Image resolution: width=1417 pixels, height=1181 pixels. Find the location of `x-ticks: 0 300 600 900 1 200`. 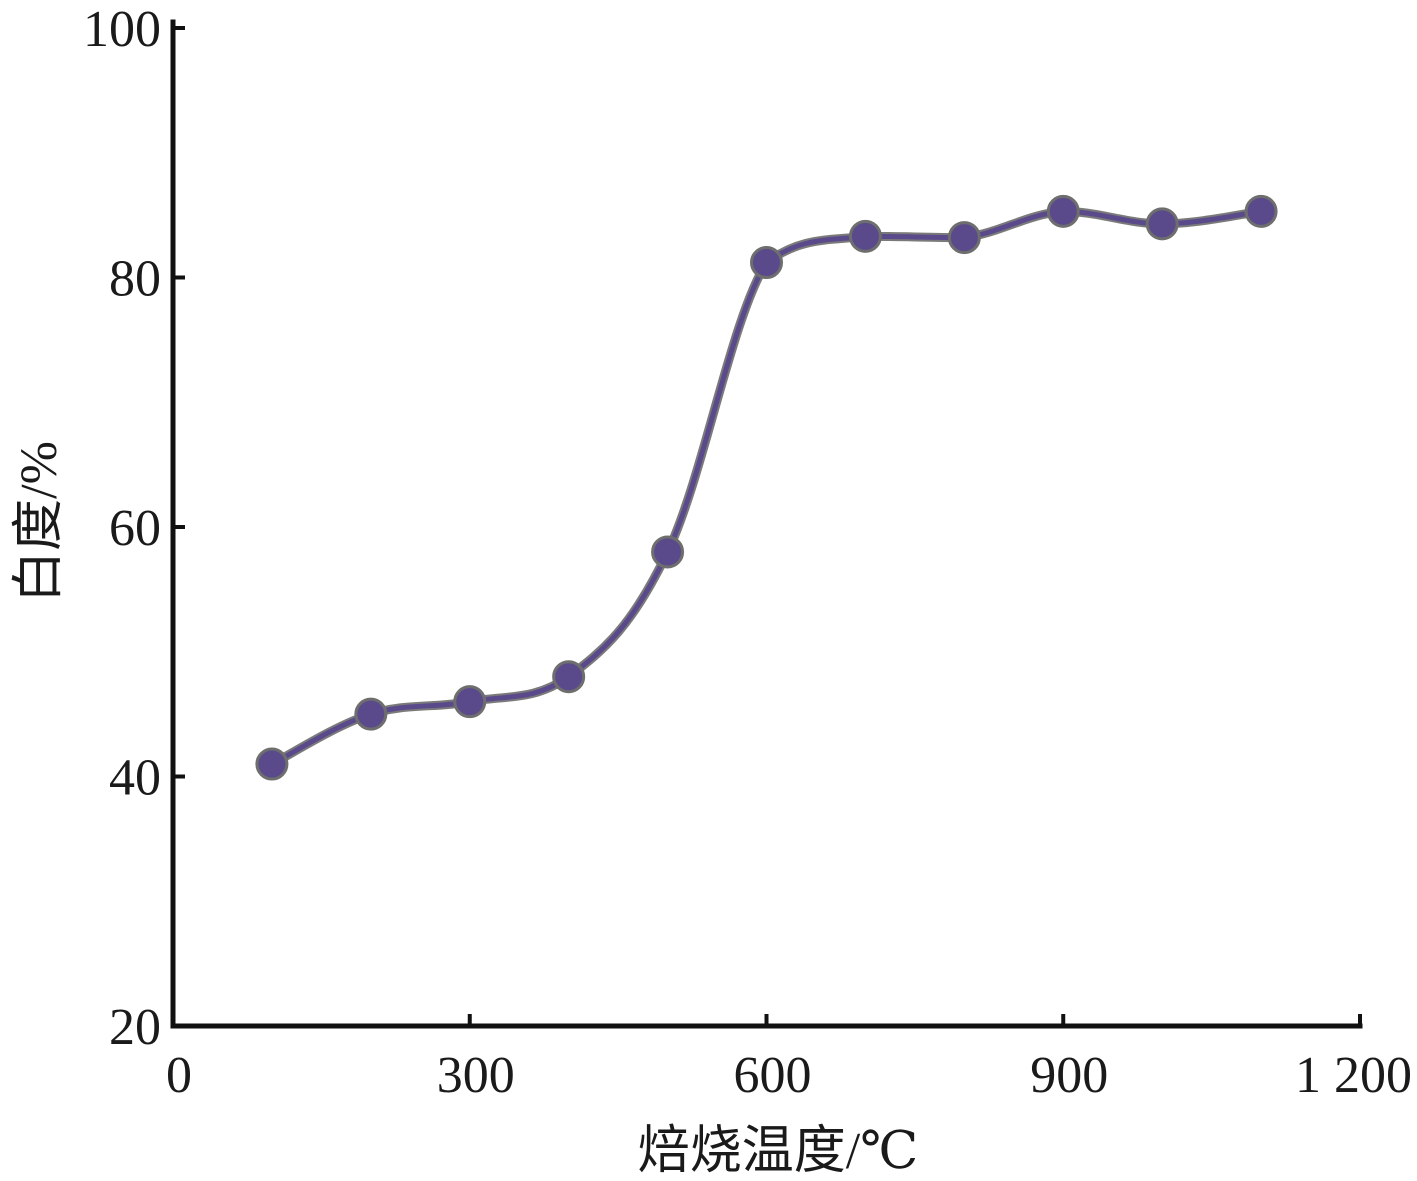

x-ticks: 0 300 600 900 1 200 is located at coordinates (789, 1059).